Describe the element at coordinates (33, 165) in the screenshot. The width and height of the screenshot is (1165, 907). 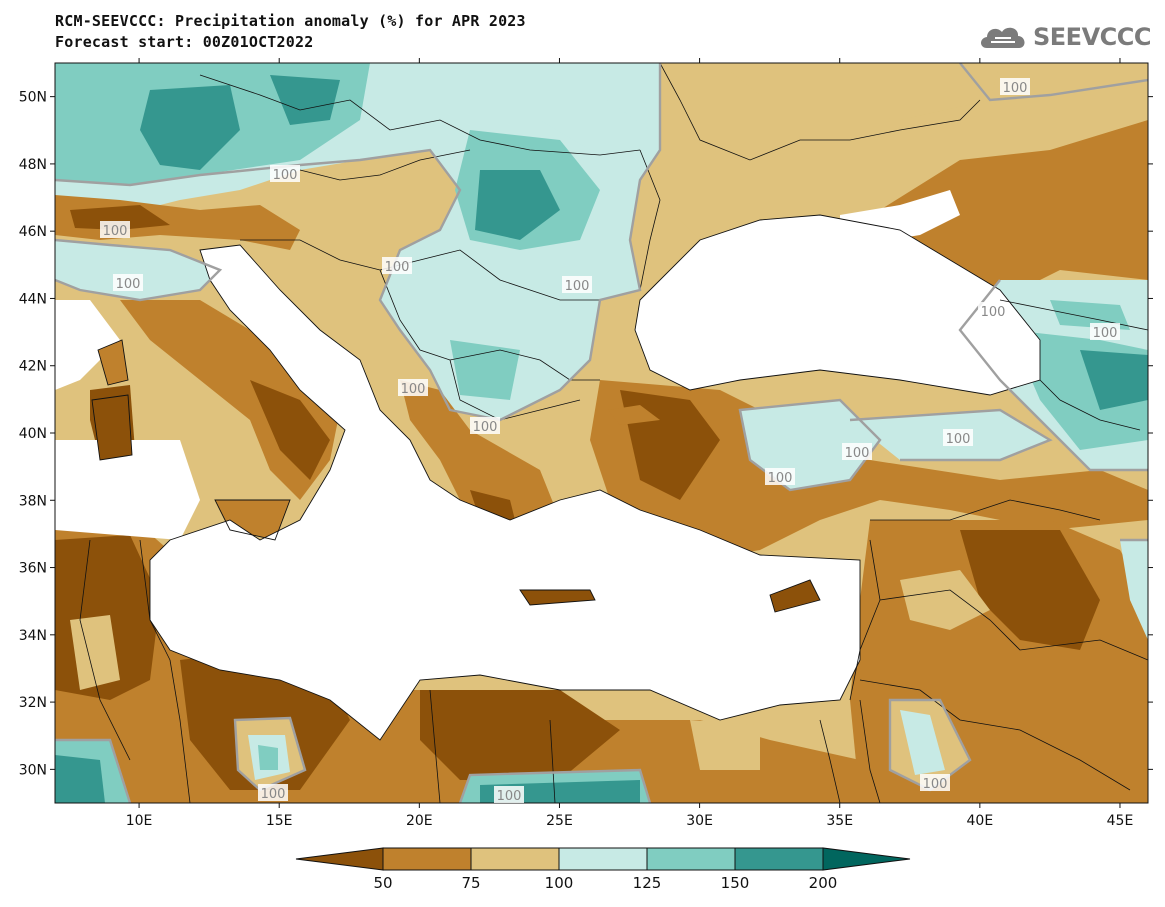
I see `lat-label: 48N` at that location.